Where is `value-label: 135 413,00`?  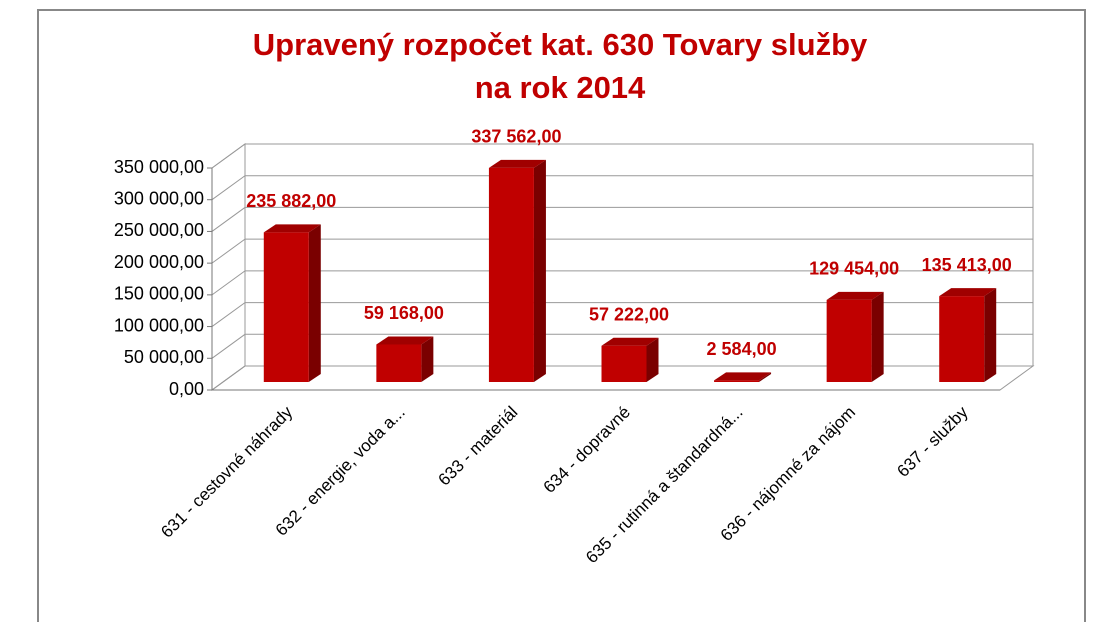
value-label: 135 413,00 is located at coordinates (967, 265).